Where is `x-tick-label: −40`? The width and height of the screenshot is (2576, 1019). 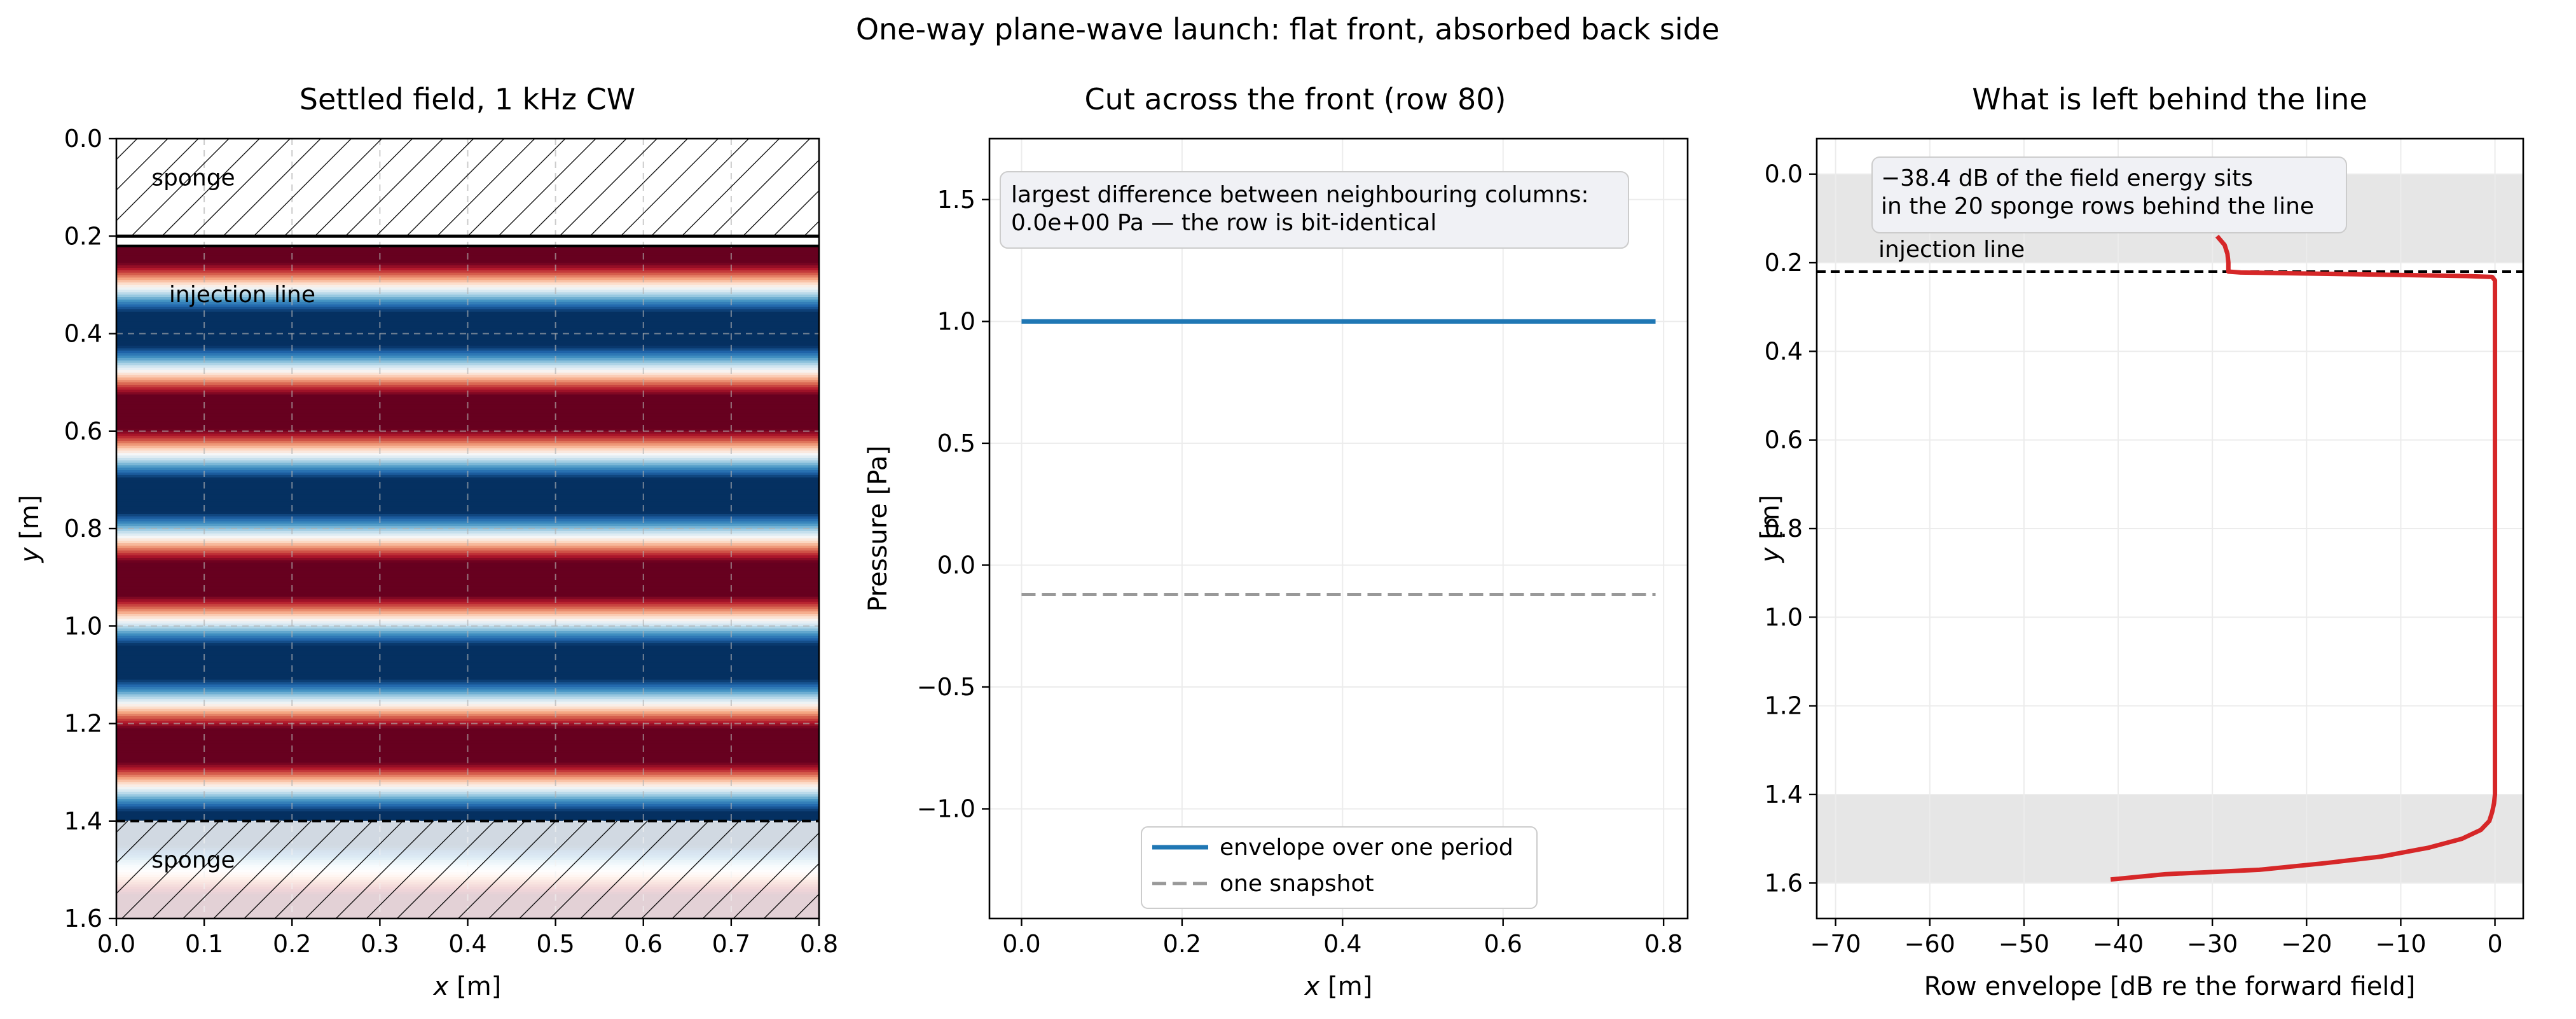
x-tick-label: −40 is located at coordinates (2118, 944).